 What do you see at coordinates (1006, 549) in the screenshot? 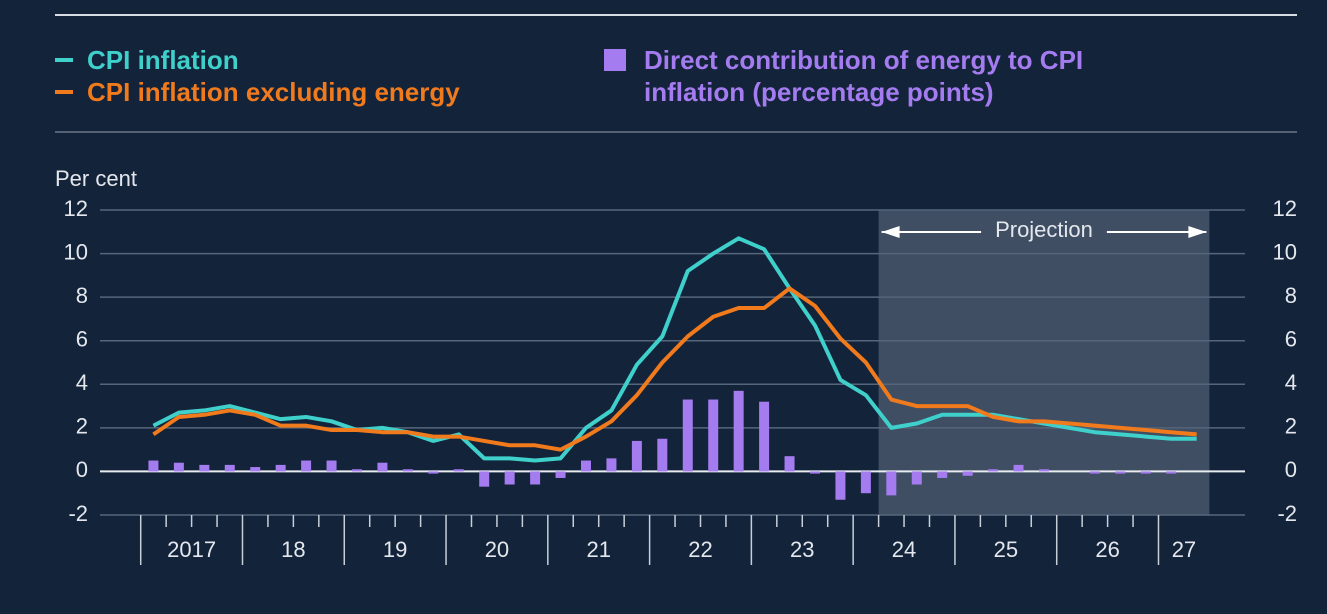
I see `x-tick-label: 25` at bounding box center [1006, 549].